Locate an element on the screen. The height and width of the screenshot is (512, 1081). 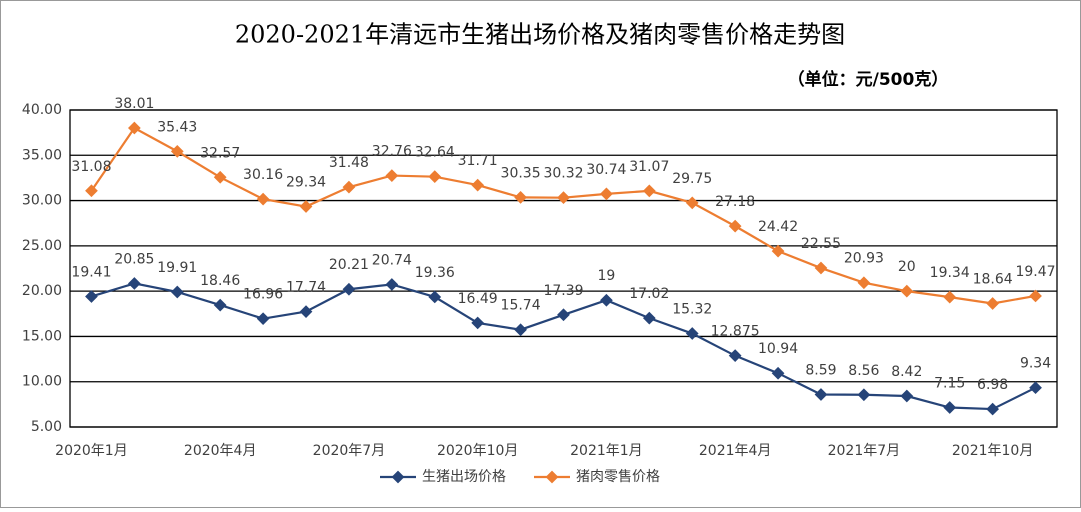
y-tick-label: 25.00 is located at coordinates (42, 246).